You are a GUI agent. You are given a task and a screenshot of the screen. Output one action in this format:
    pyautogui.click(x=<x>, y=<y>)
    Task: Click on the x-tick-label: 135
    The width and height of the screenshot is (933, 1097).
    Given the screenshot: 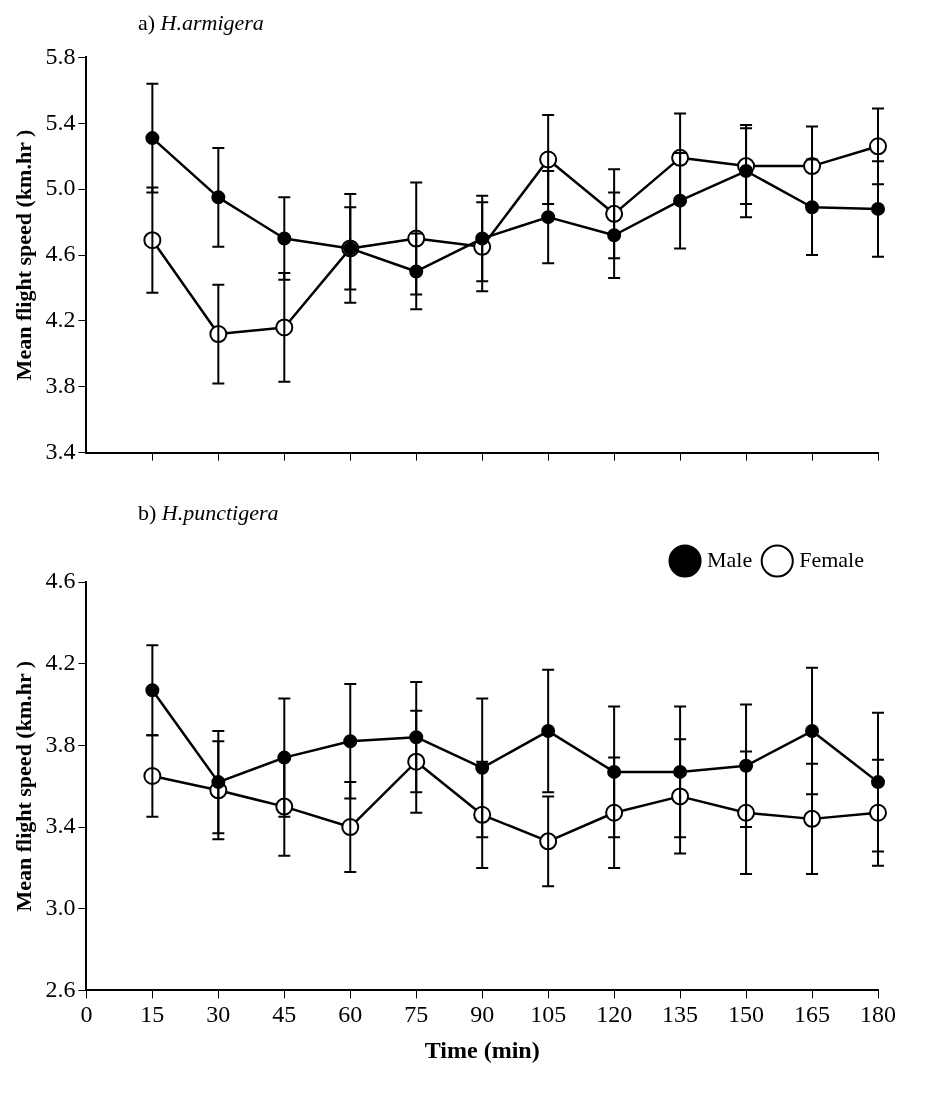 What is the action you would take?
    pyautogui.click(x=680, y=1014)
    